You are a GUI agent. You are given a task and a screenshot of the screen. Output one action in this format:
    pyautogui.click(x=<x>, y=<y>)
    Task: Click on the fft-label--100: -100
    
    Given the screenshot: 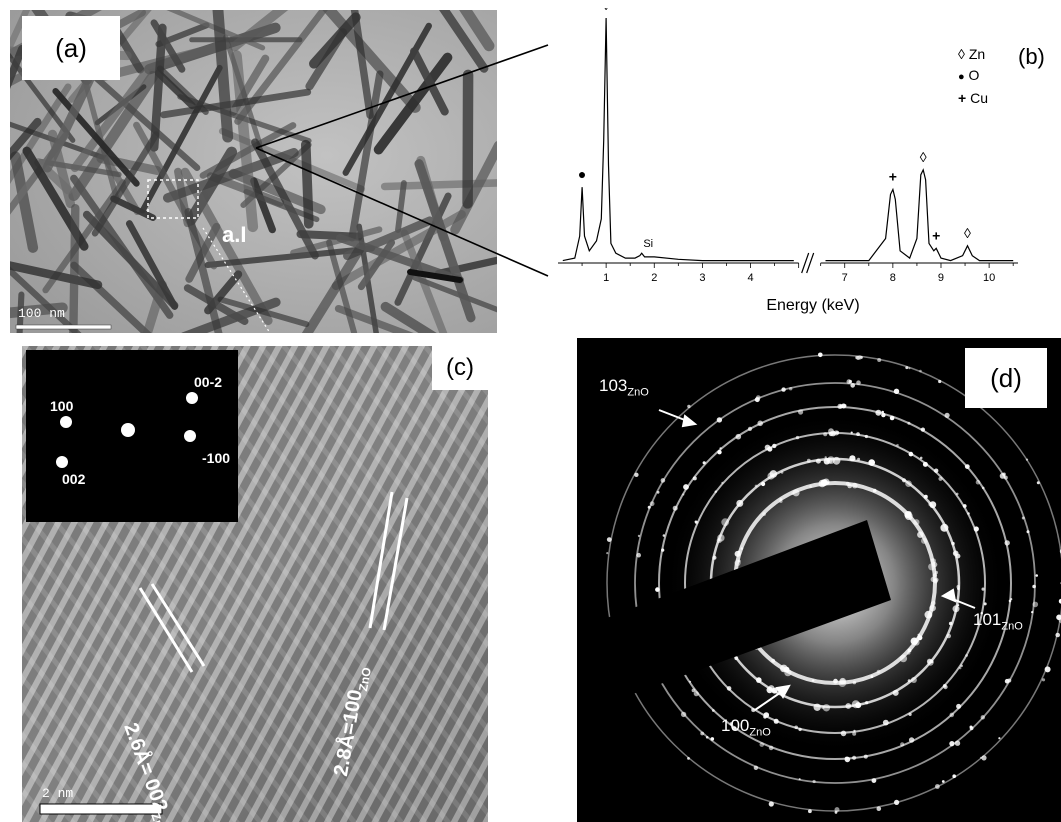 What is the action you would take?
    pyautogui.click(x=216, y=458)
    